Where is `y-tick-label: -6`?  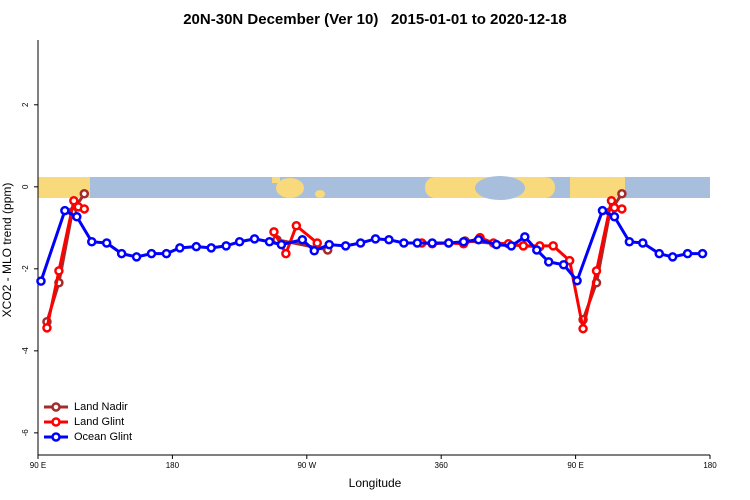
y-tick-label: -6 is located at coordinates (25, 433).